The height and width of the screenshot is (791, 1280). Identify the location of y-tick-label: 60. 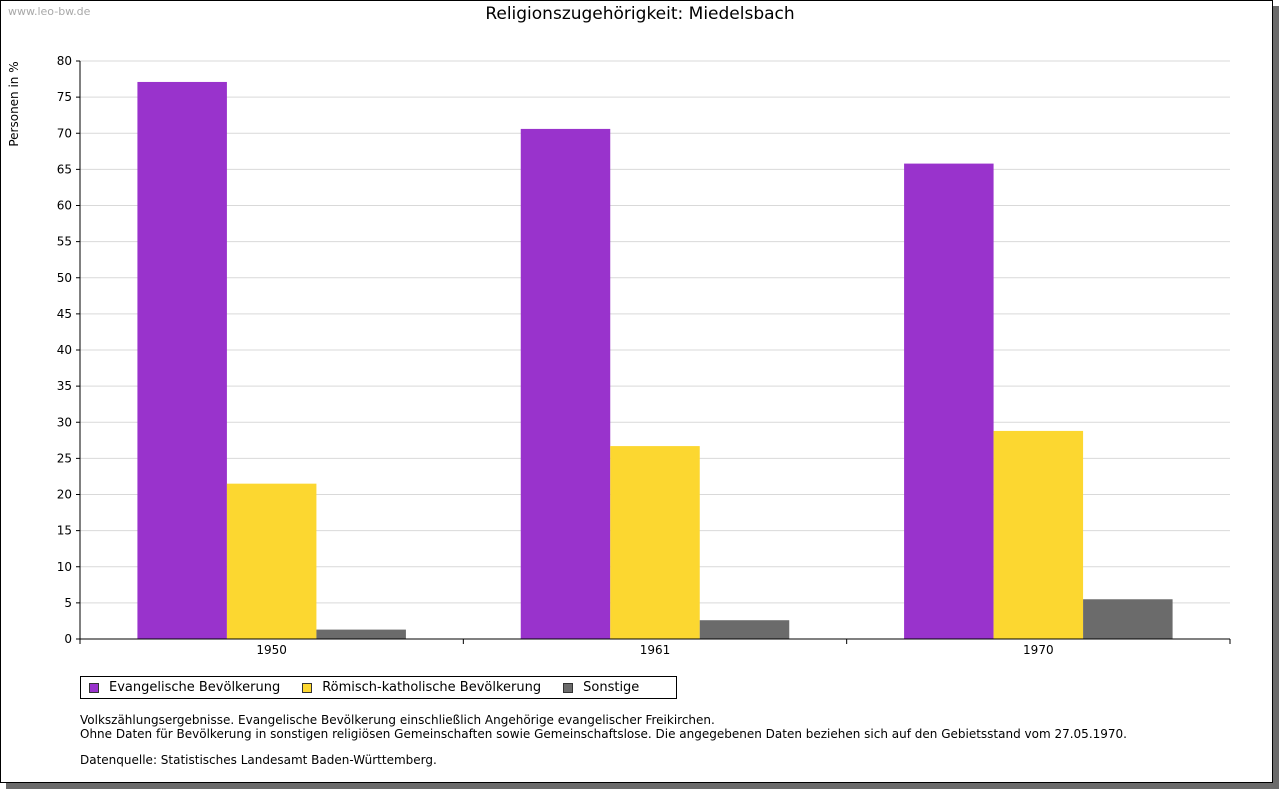
(64, 206).